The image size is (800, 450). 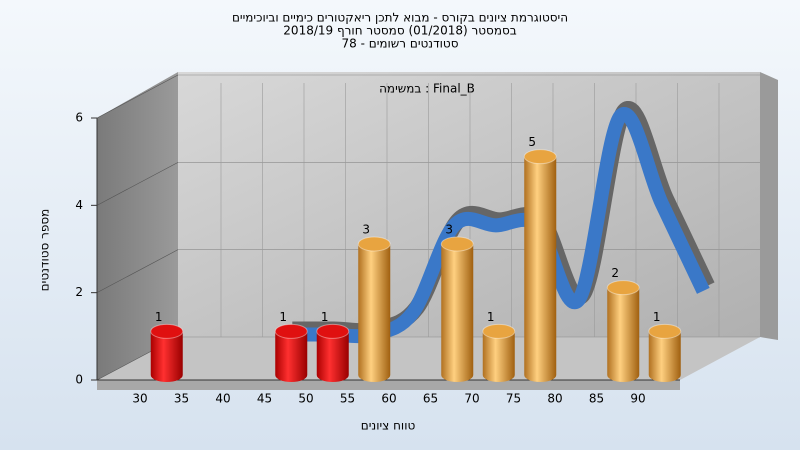 What do you see at coordinates (615, 273) in the screenshot?
I see `data-label: 2` at bounding box center [615, 273].